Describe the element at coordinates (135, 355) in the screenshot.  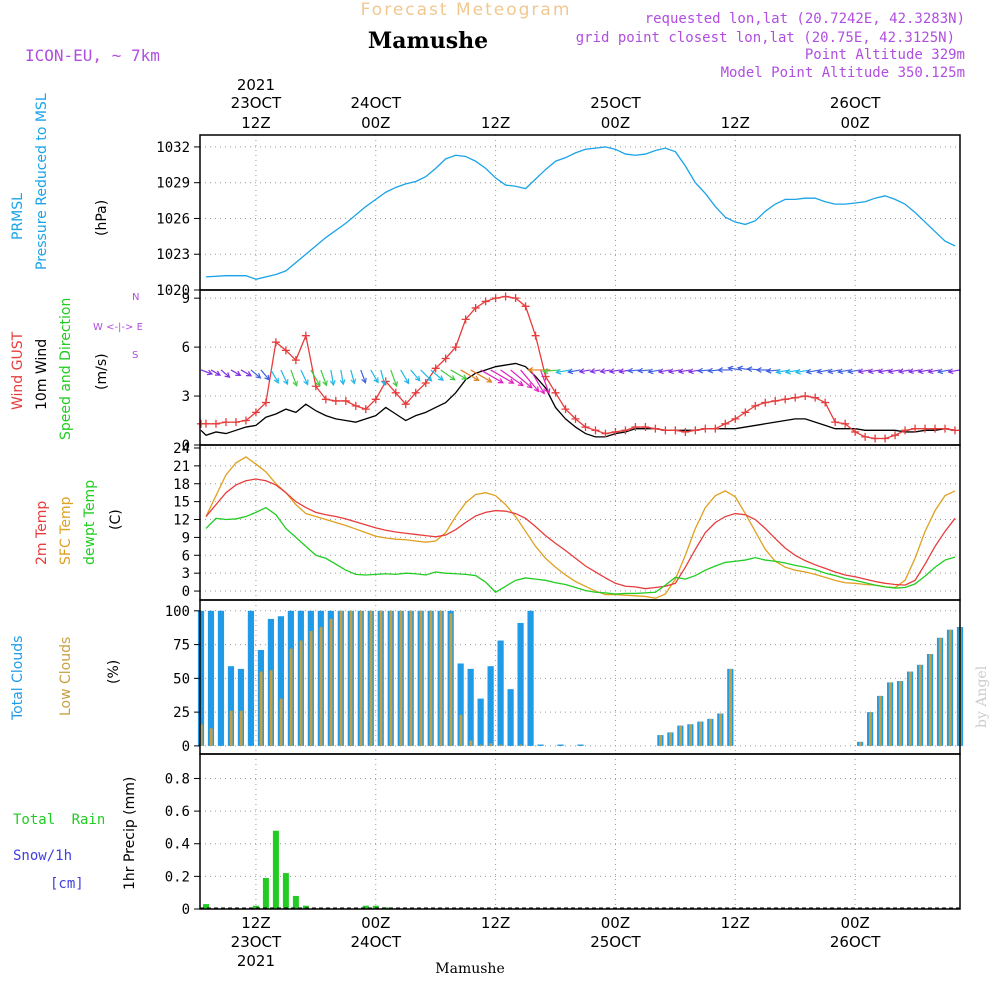
I see `compass-s: S` at that location.